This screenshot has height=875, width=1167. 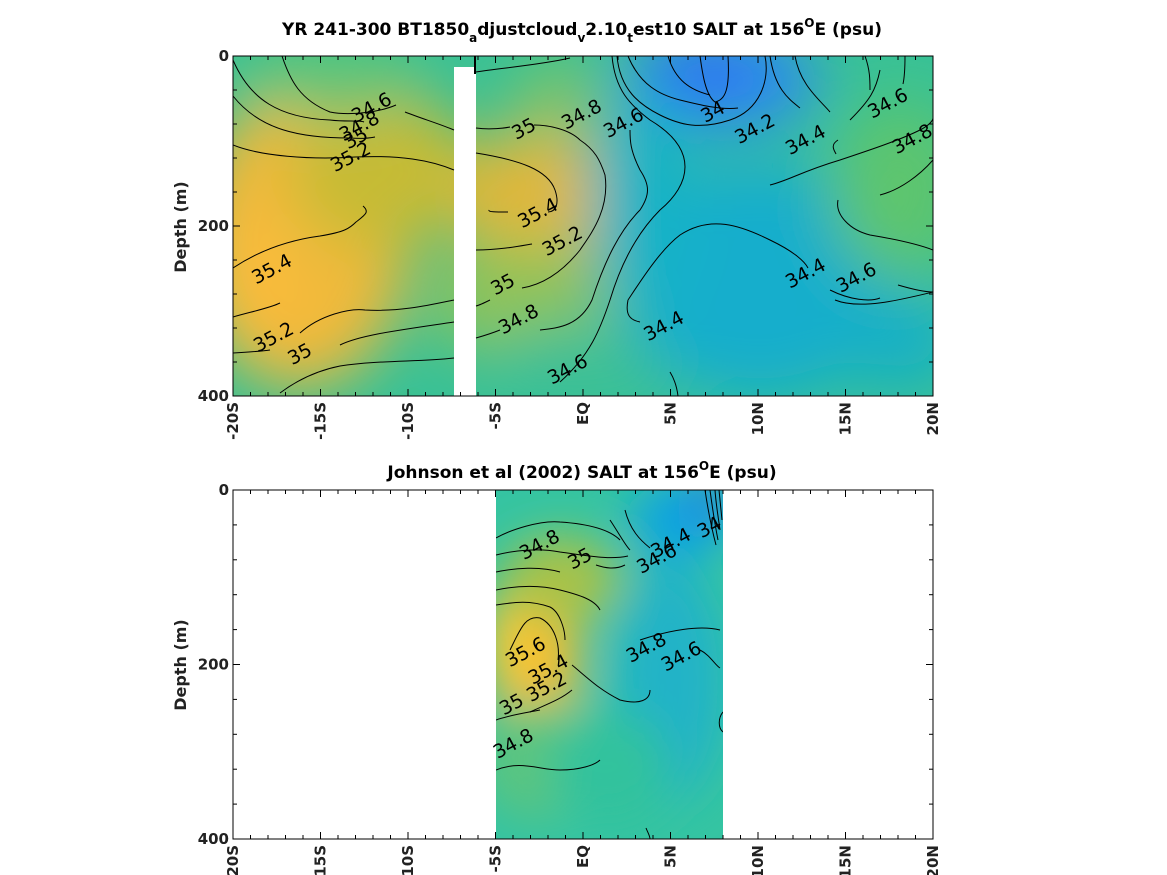 I want to click on bottom-y-tick-label: 200, so click(x=213, y=665).